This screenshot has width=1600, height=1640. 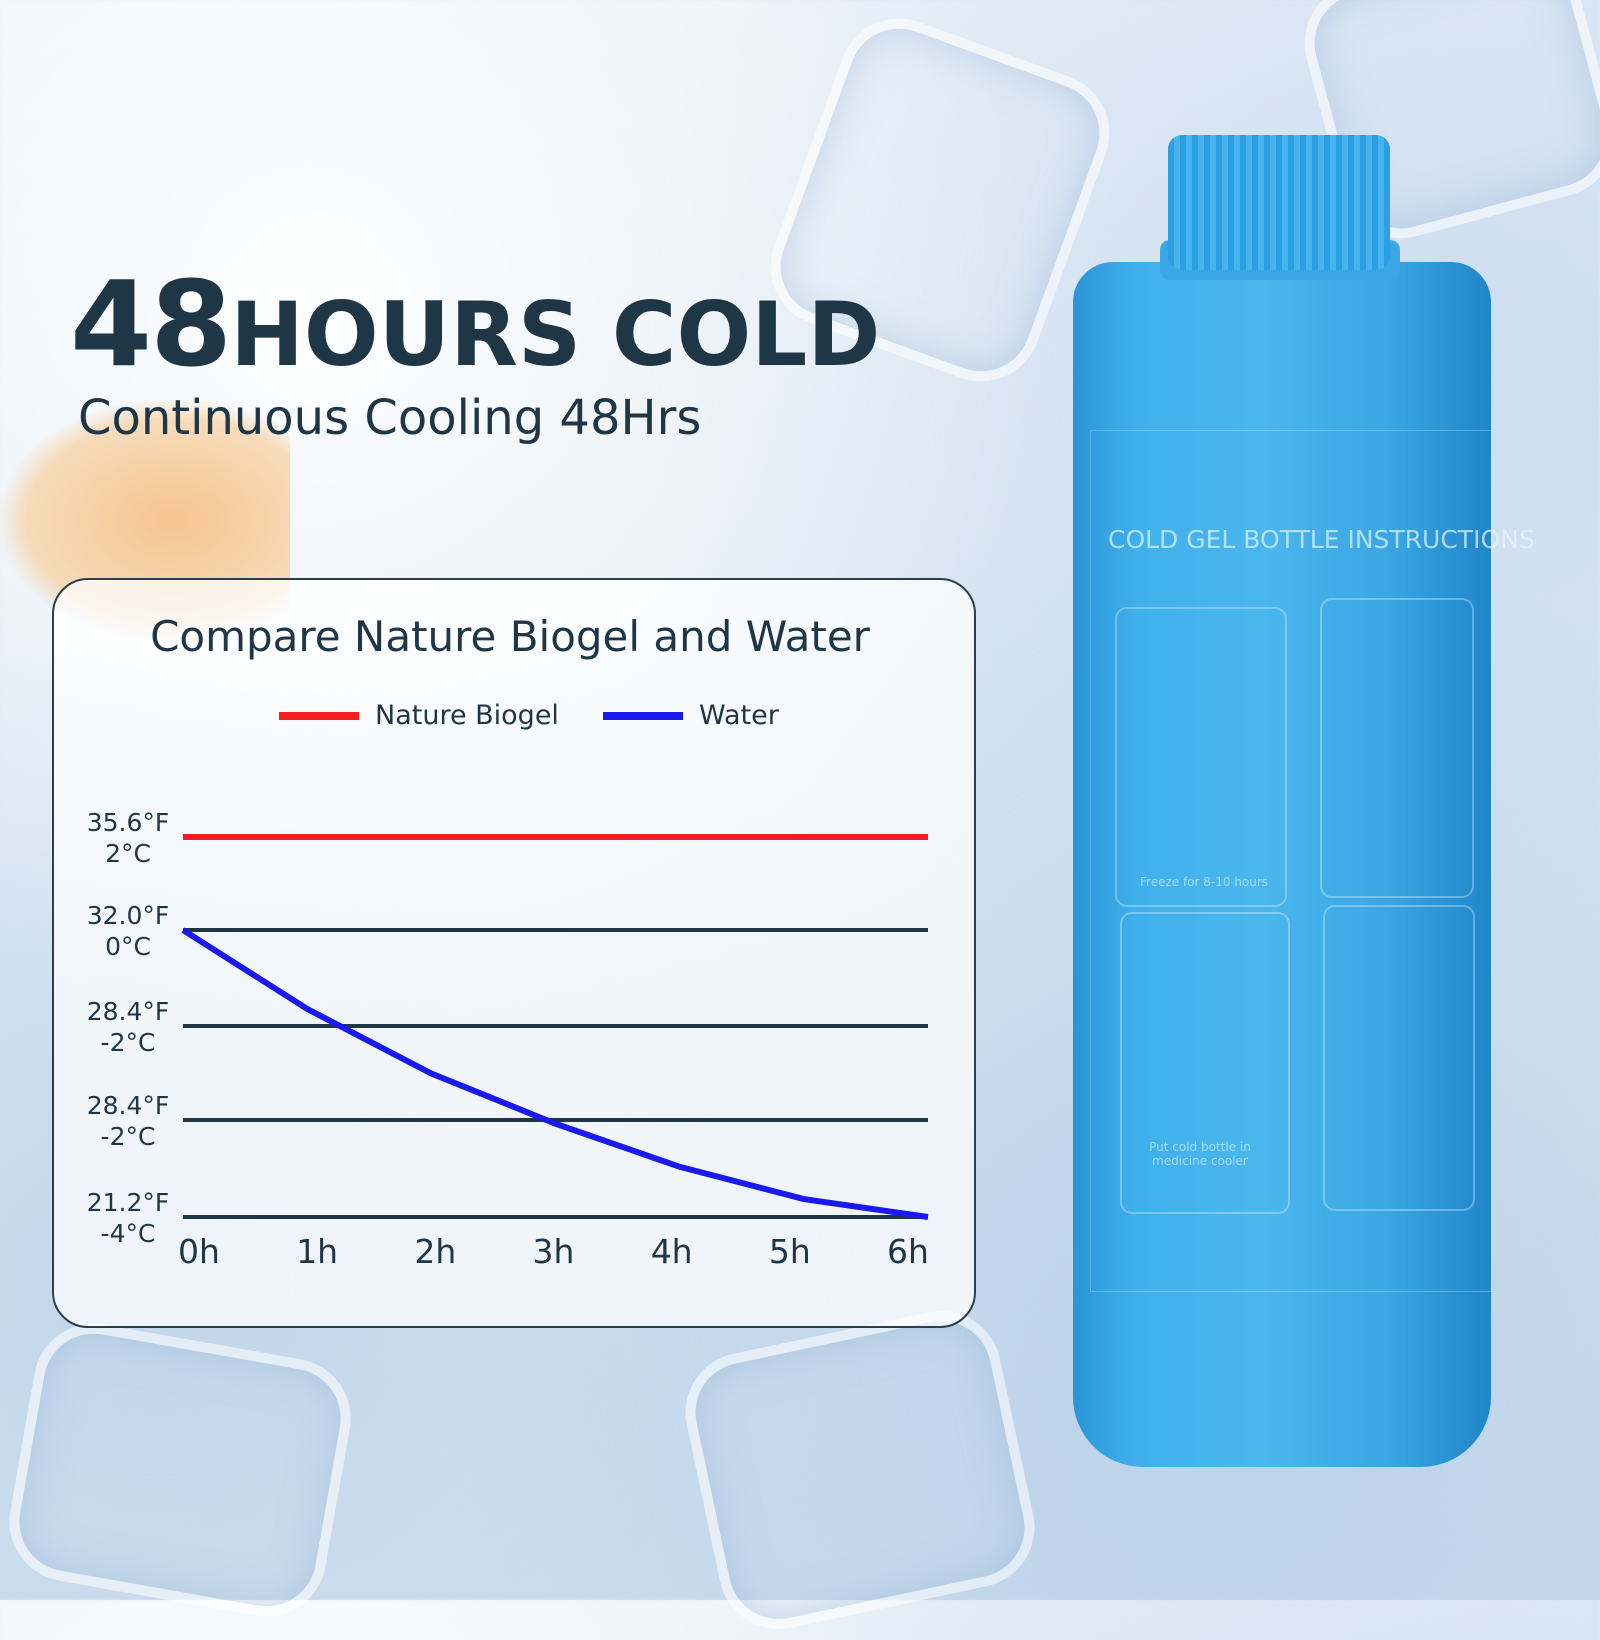 I want to click on y-tick-fahrenheit: 21.2°F, so click(x=128, y=1202).